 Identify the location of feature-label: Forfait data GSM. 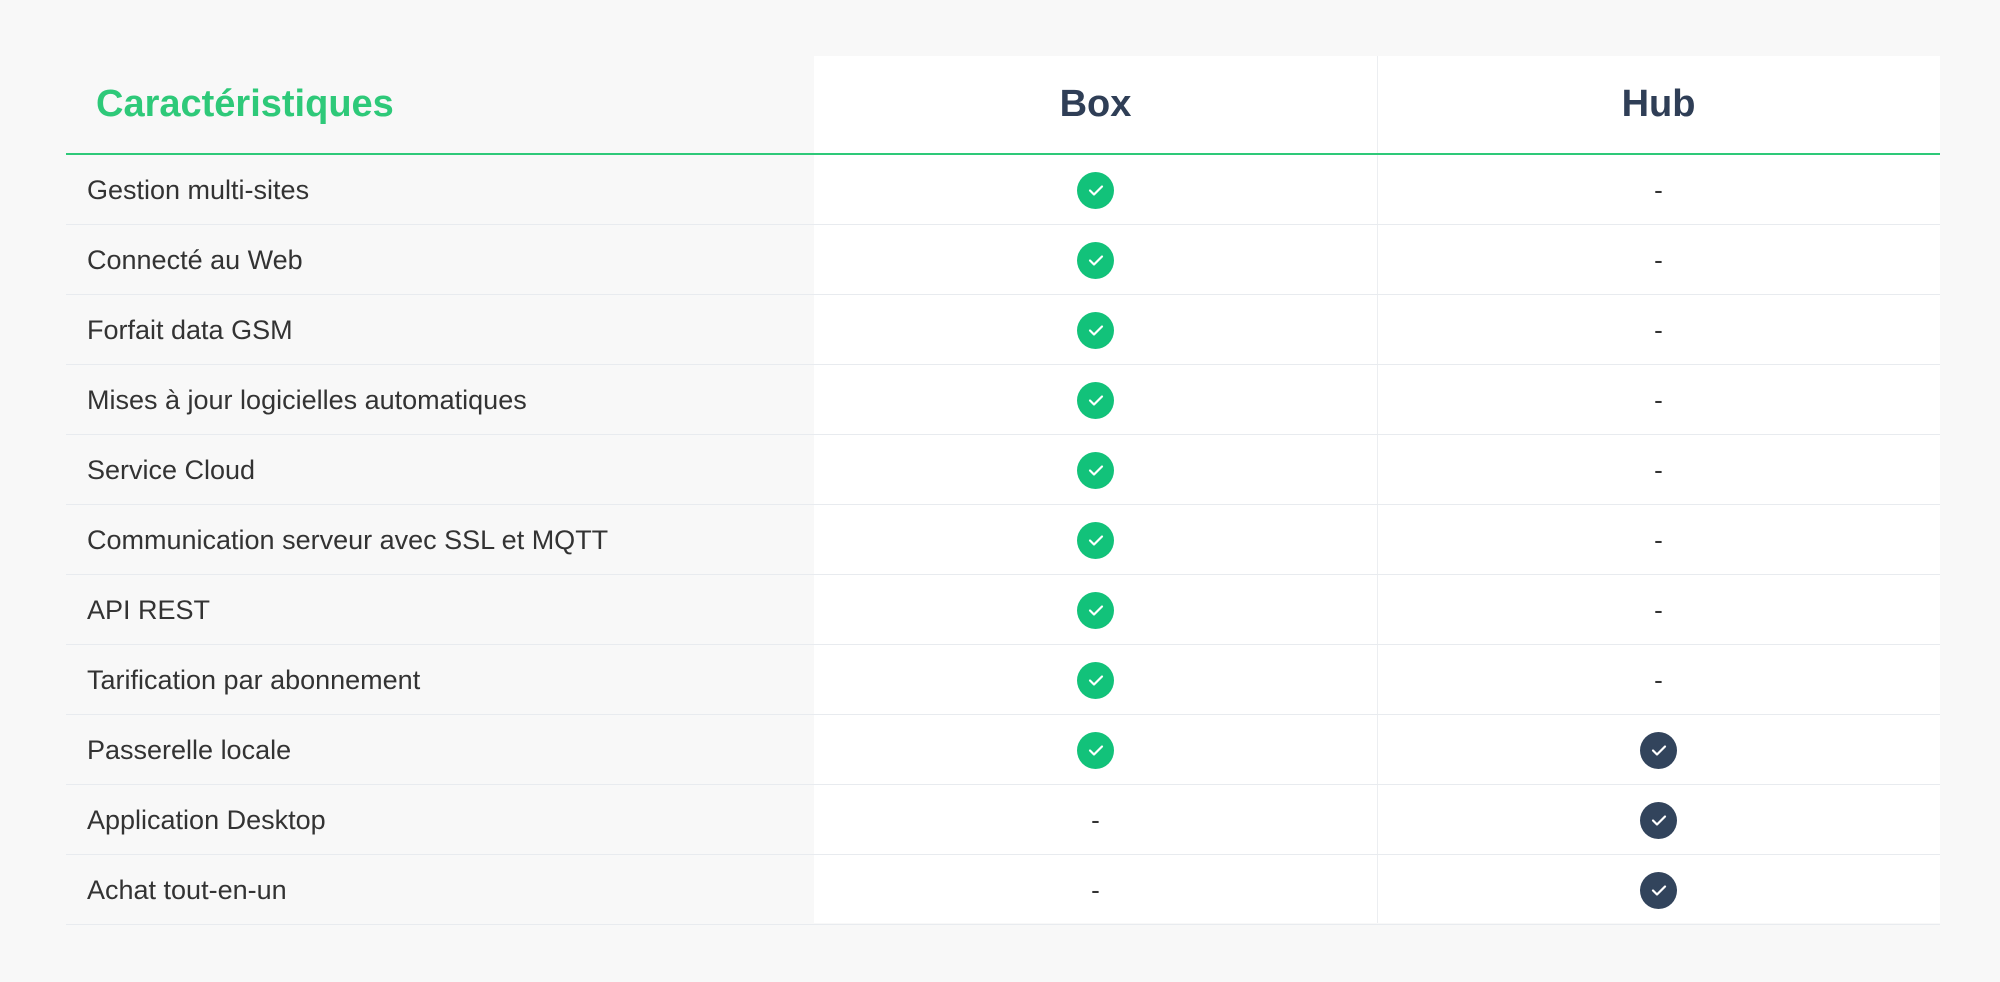
(190, 330).